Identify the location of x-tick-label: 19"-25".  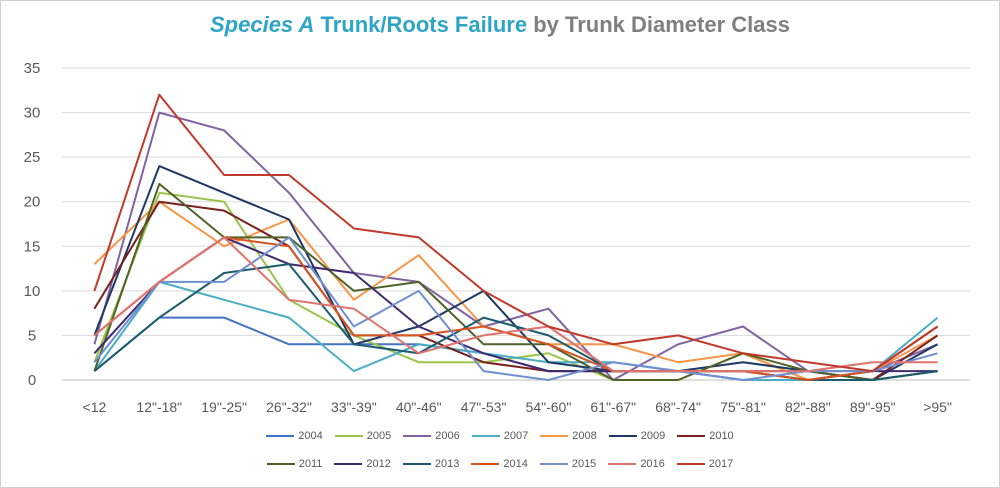
(224, 407).